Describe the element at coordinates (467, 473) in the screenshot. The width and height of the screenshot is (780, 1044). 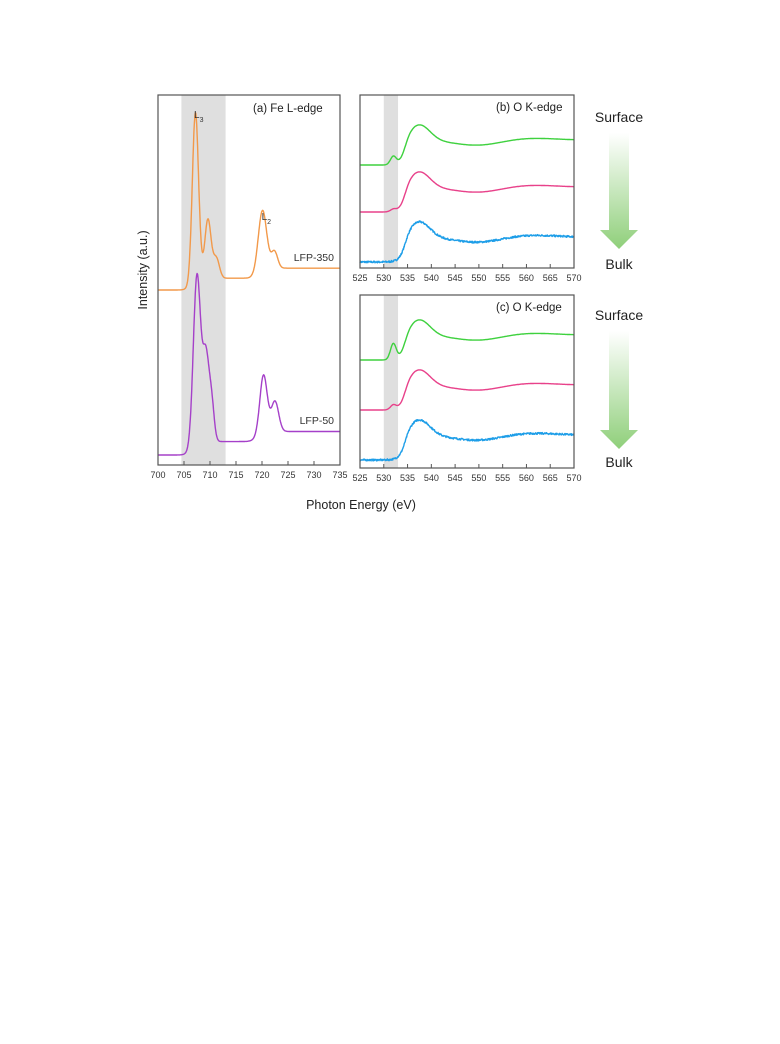
I see `x-ticks-c: 525 530 535 540 545 550 555 560 565 570` at that location.